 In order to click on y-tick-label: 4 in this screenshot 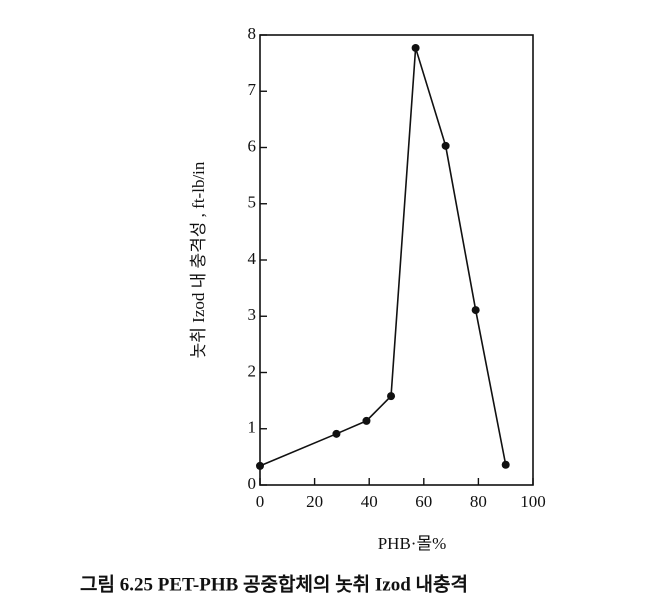, I will do `click(252, 258)`.